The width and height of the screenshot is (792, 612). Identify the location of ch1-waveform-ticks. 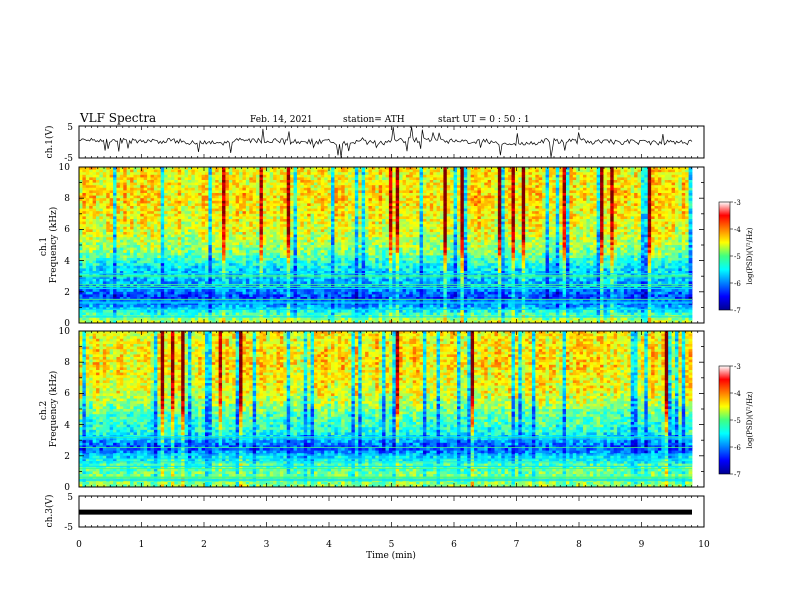
(391, 142).